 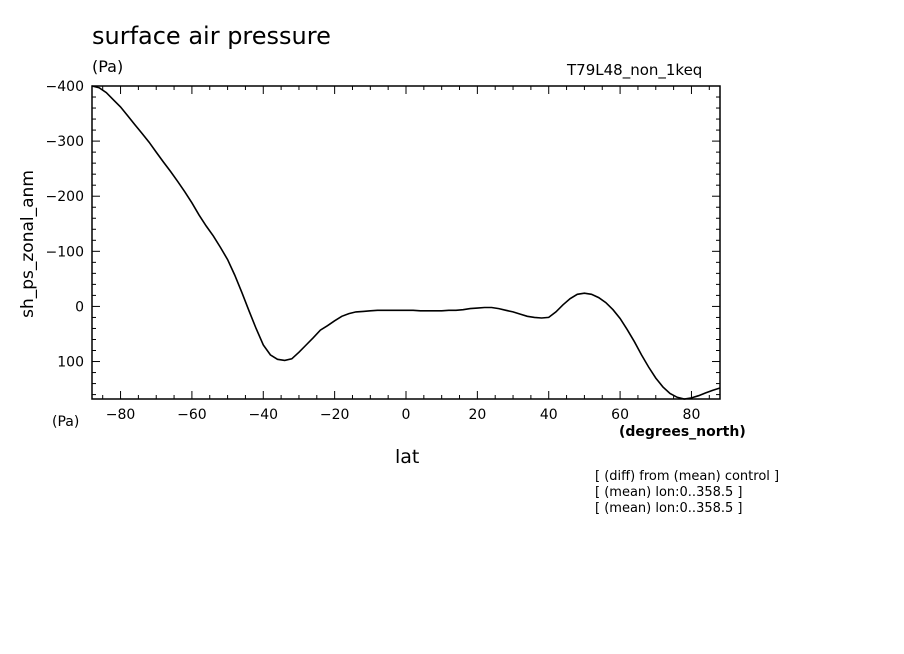 I want to click on x-axis-unit: (degrees_north), so click(x=682, y=432).